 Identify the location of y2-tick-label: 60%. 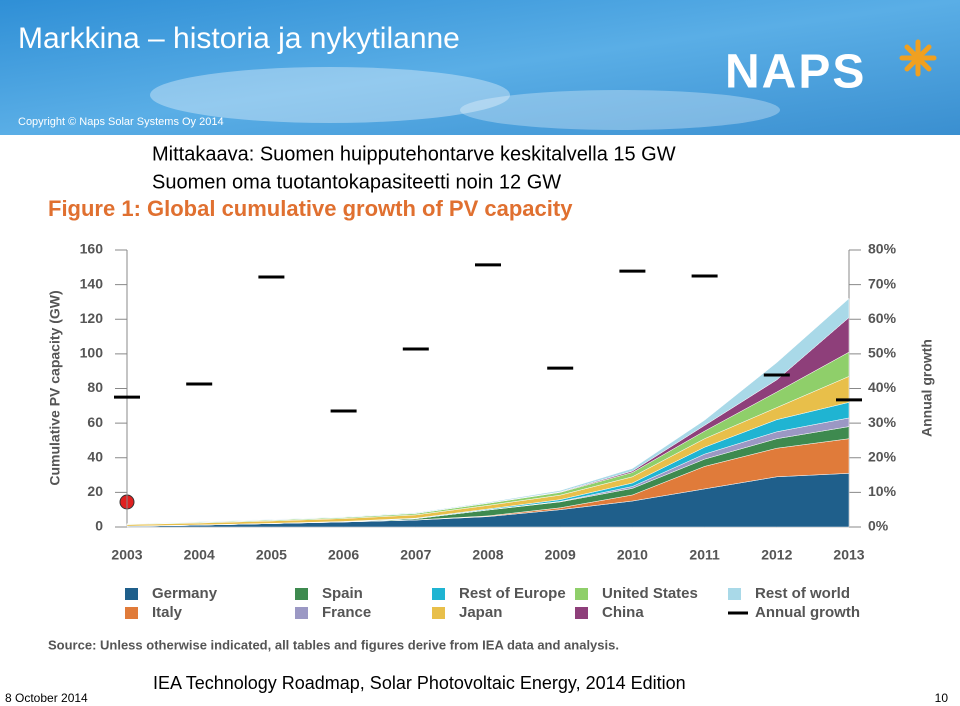
(882, 318).